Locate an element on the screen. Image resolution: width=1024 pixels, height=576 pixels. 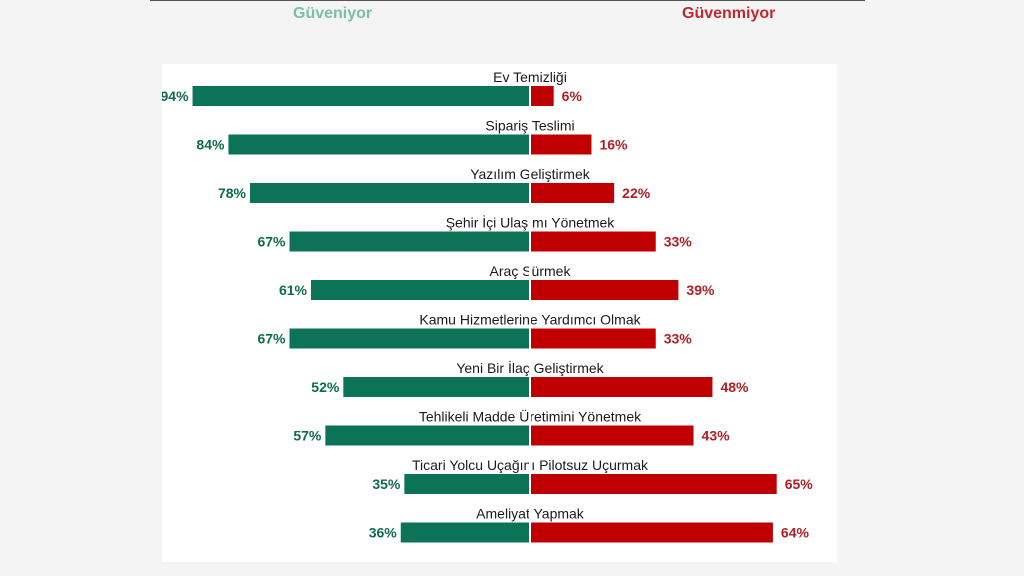
trust-value-label: 35% is located at coordinates (386, 484).